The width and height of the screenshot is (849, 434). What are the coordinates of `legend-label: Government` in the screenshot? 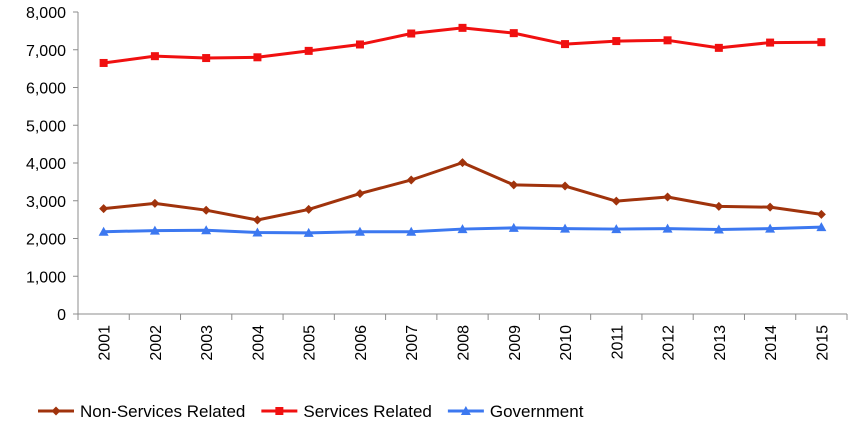 It's located at (537, 411).